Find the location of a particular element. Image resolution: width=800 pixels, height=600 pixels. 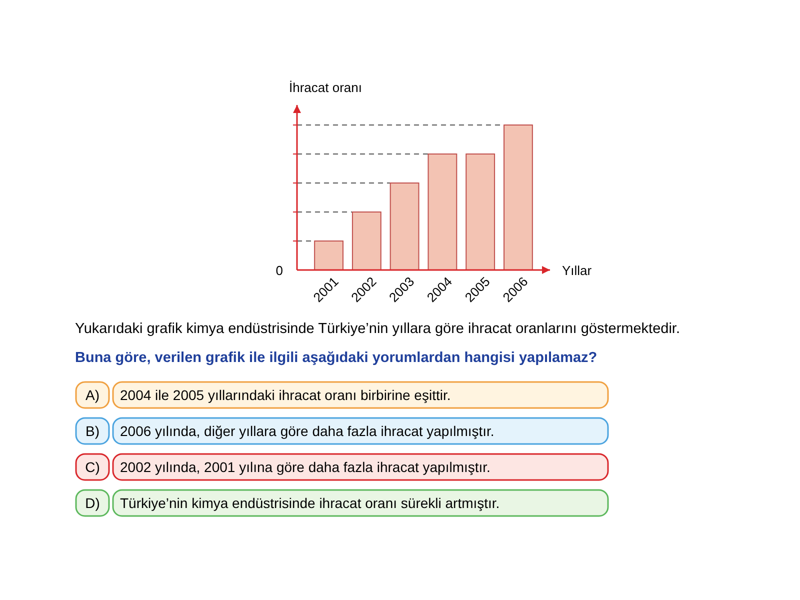

text: Türkiye’nin kimya endüstrisinde ihracat oranı sürekli artmıştır. is located at coordinates (310, 503).